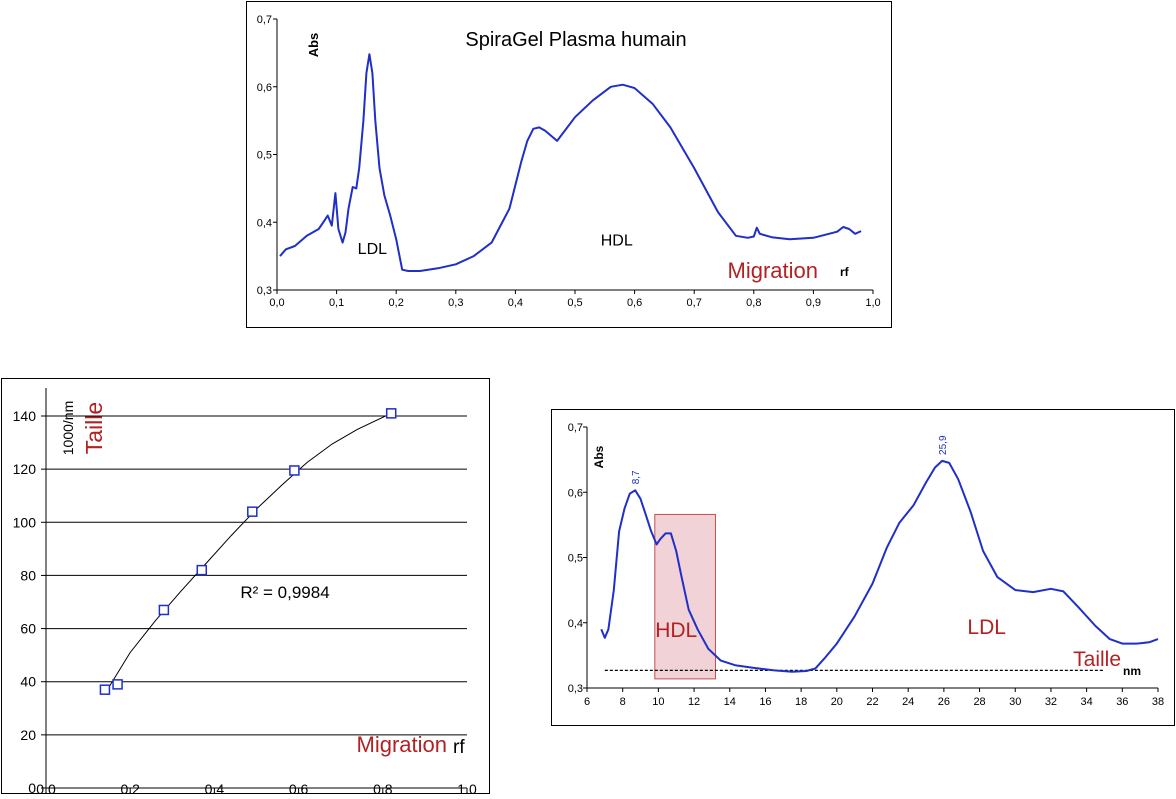 The image size is (1176, 799). I want to click on x-tick-label: 22, so click(872, 702).